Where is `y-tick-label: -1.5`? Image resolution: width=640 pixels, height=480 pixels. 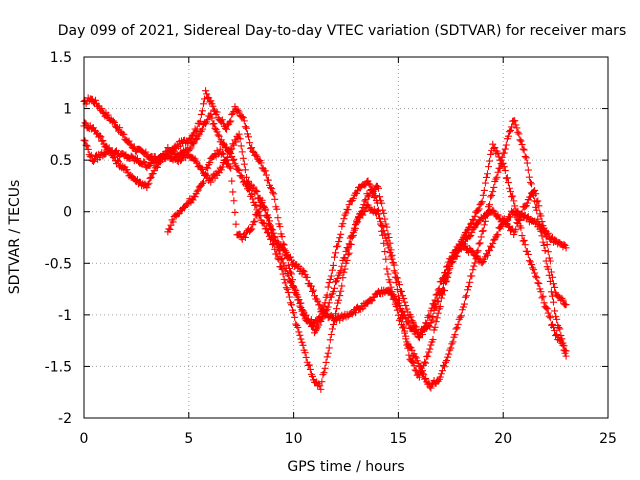
y-tick-label: -1.5 is located at coordinates (58, 367).